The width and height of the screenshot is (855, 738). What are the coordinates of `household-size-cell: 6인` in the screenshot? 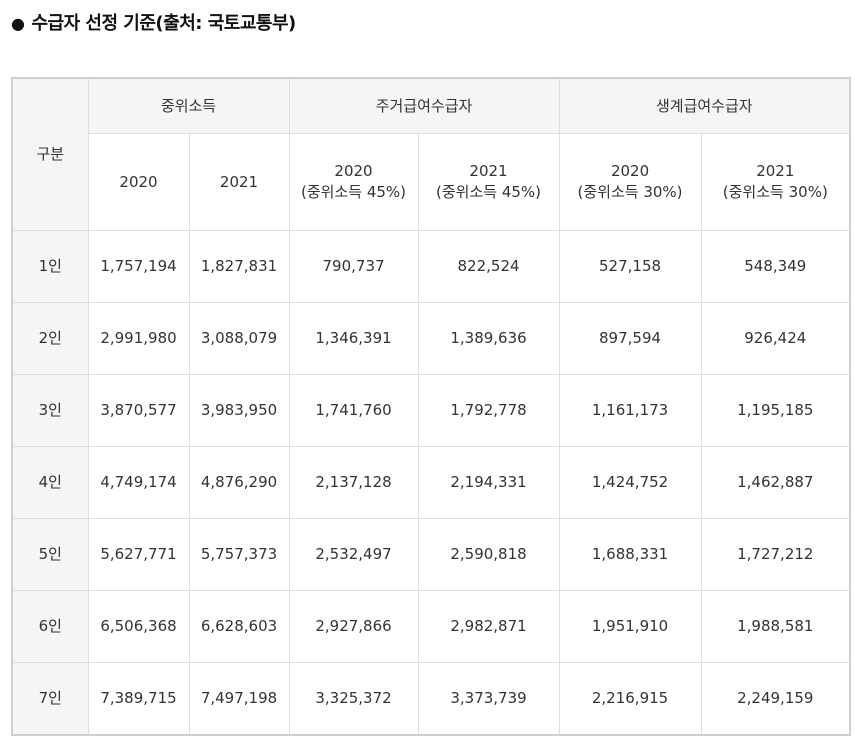 It's located at (50, 626).